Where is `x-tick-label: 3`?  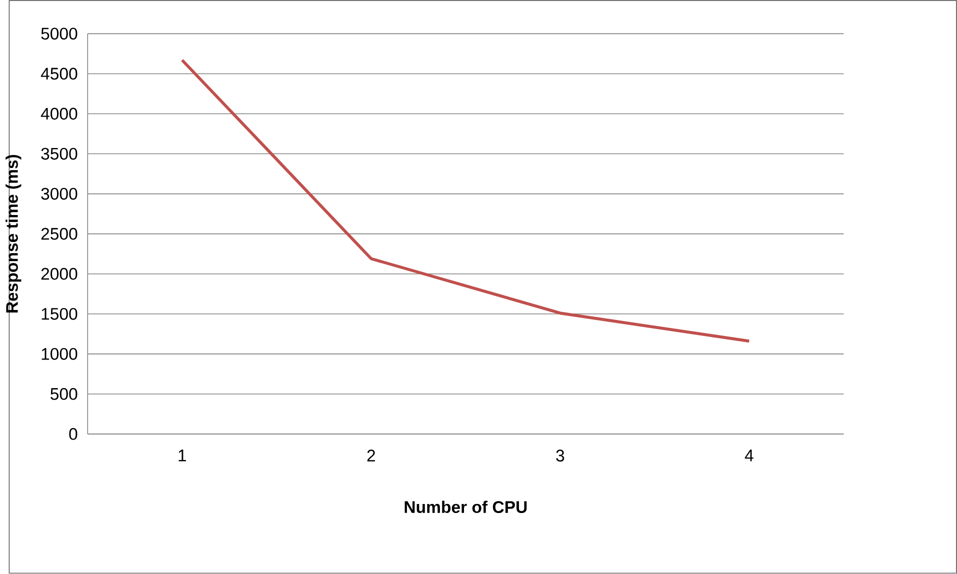 x-tick-label: 3 is located at coordinates (560, 456).